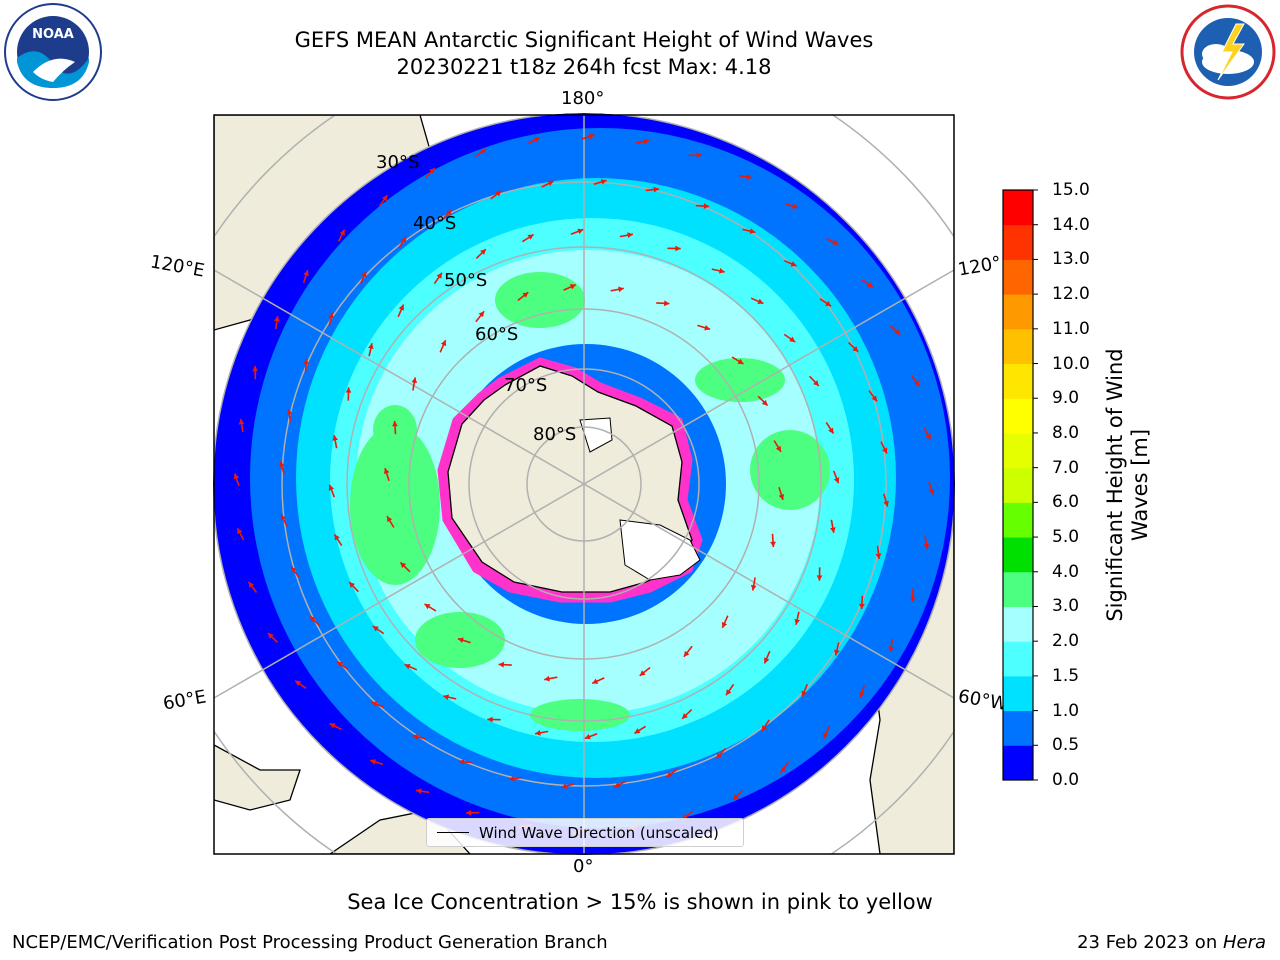 The height and width of the screenshot is (960, 1280). I want to click on date-prefix: 23 Feb 2023 on, so click(1150, 942).